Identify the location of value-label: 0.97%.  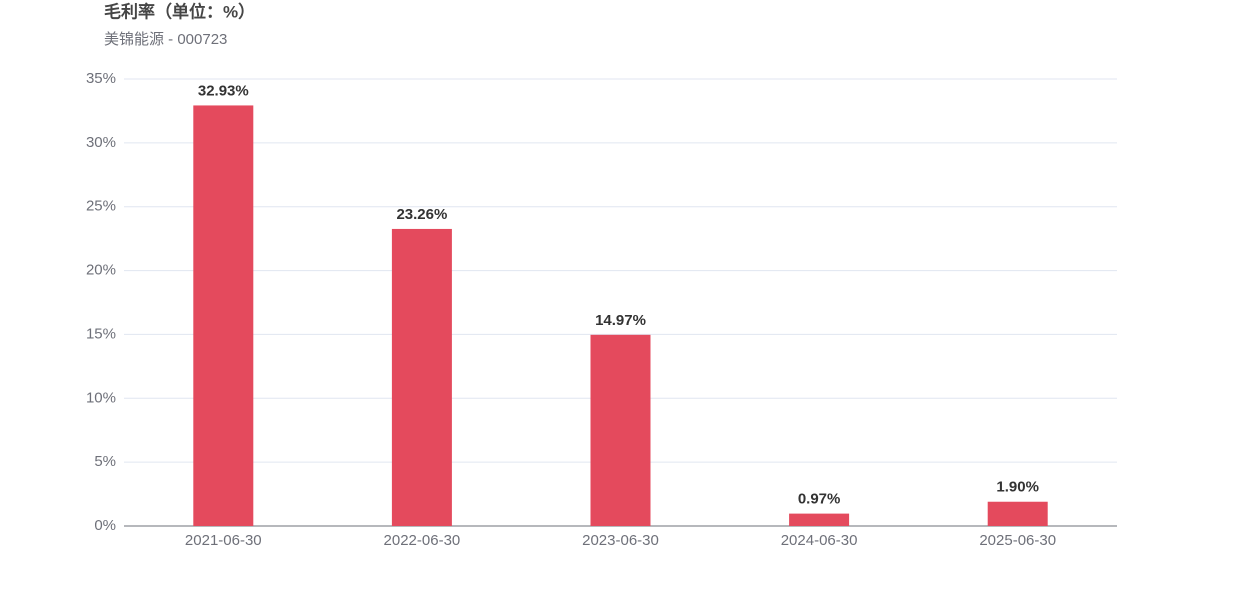
(819, 499).